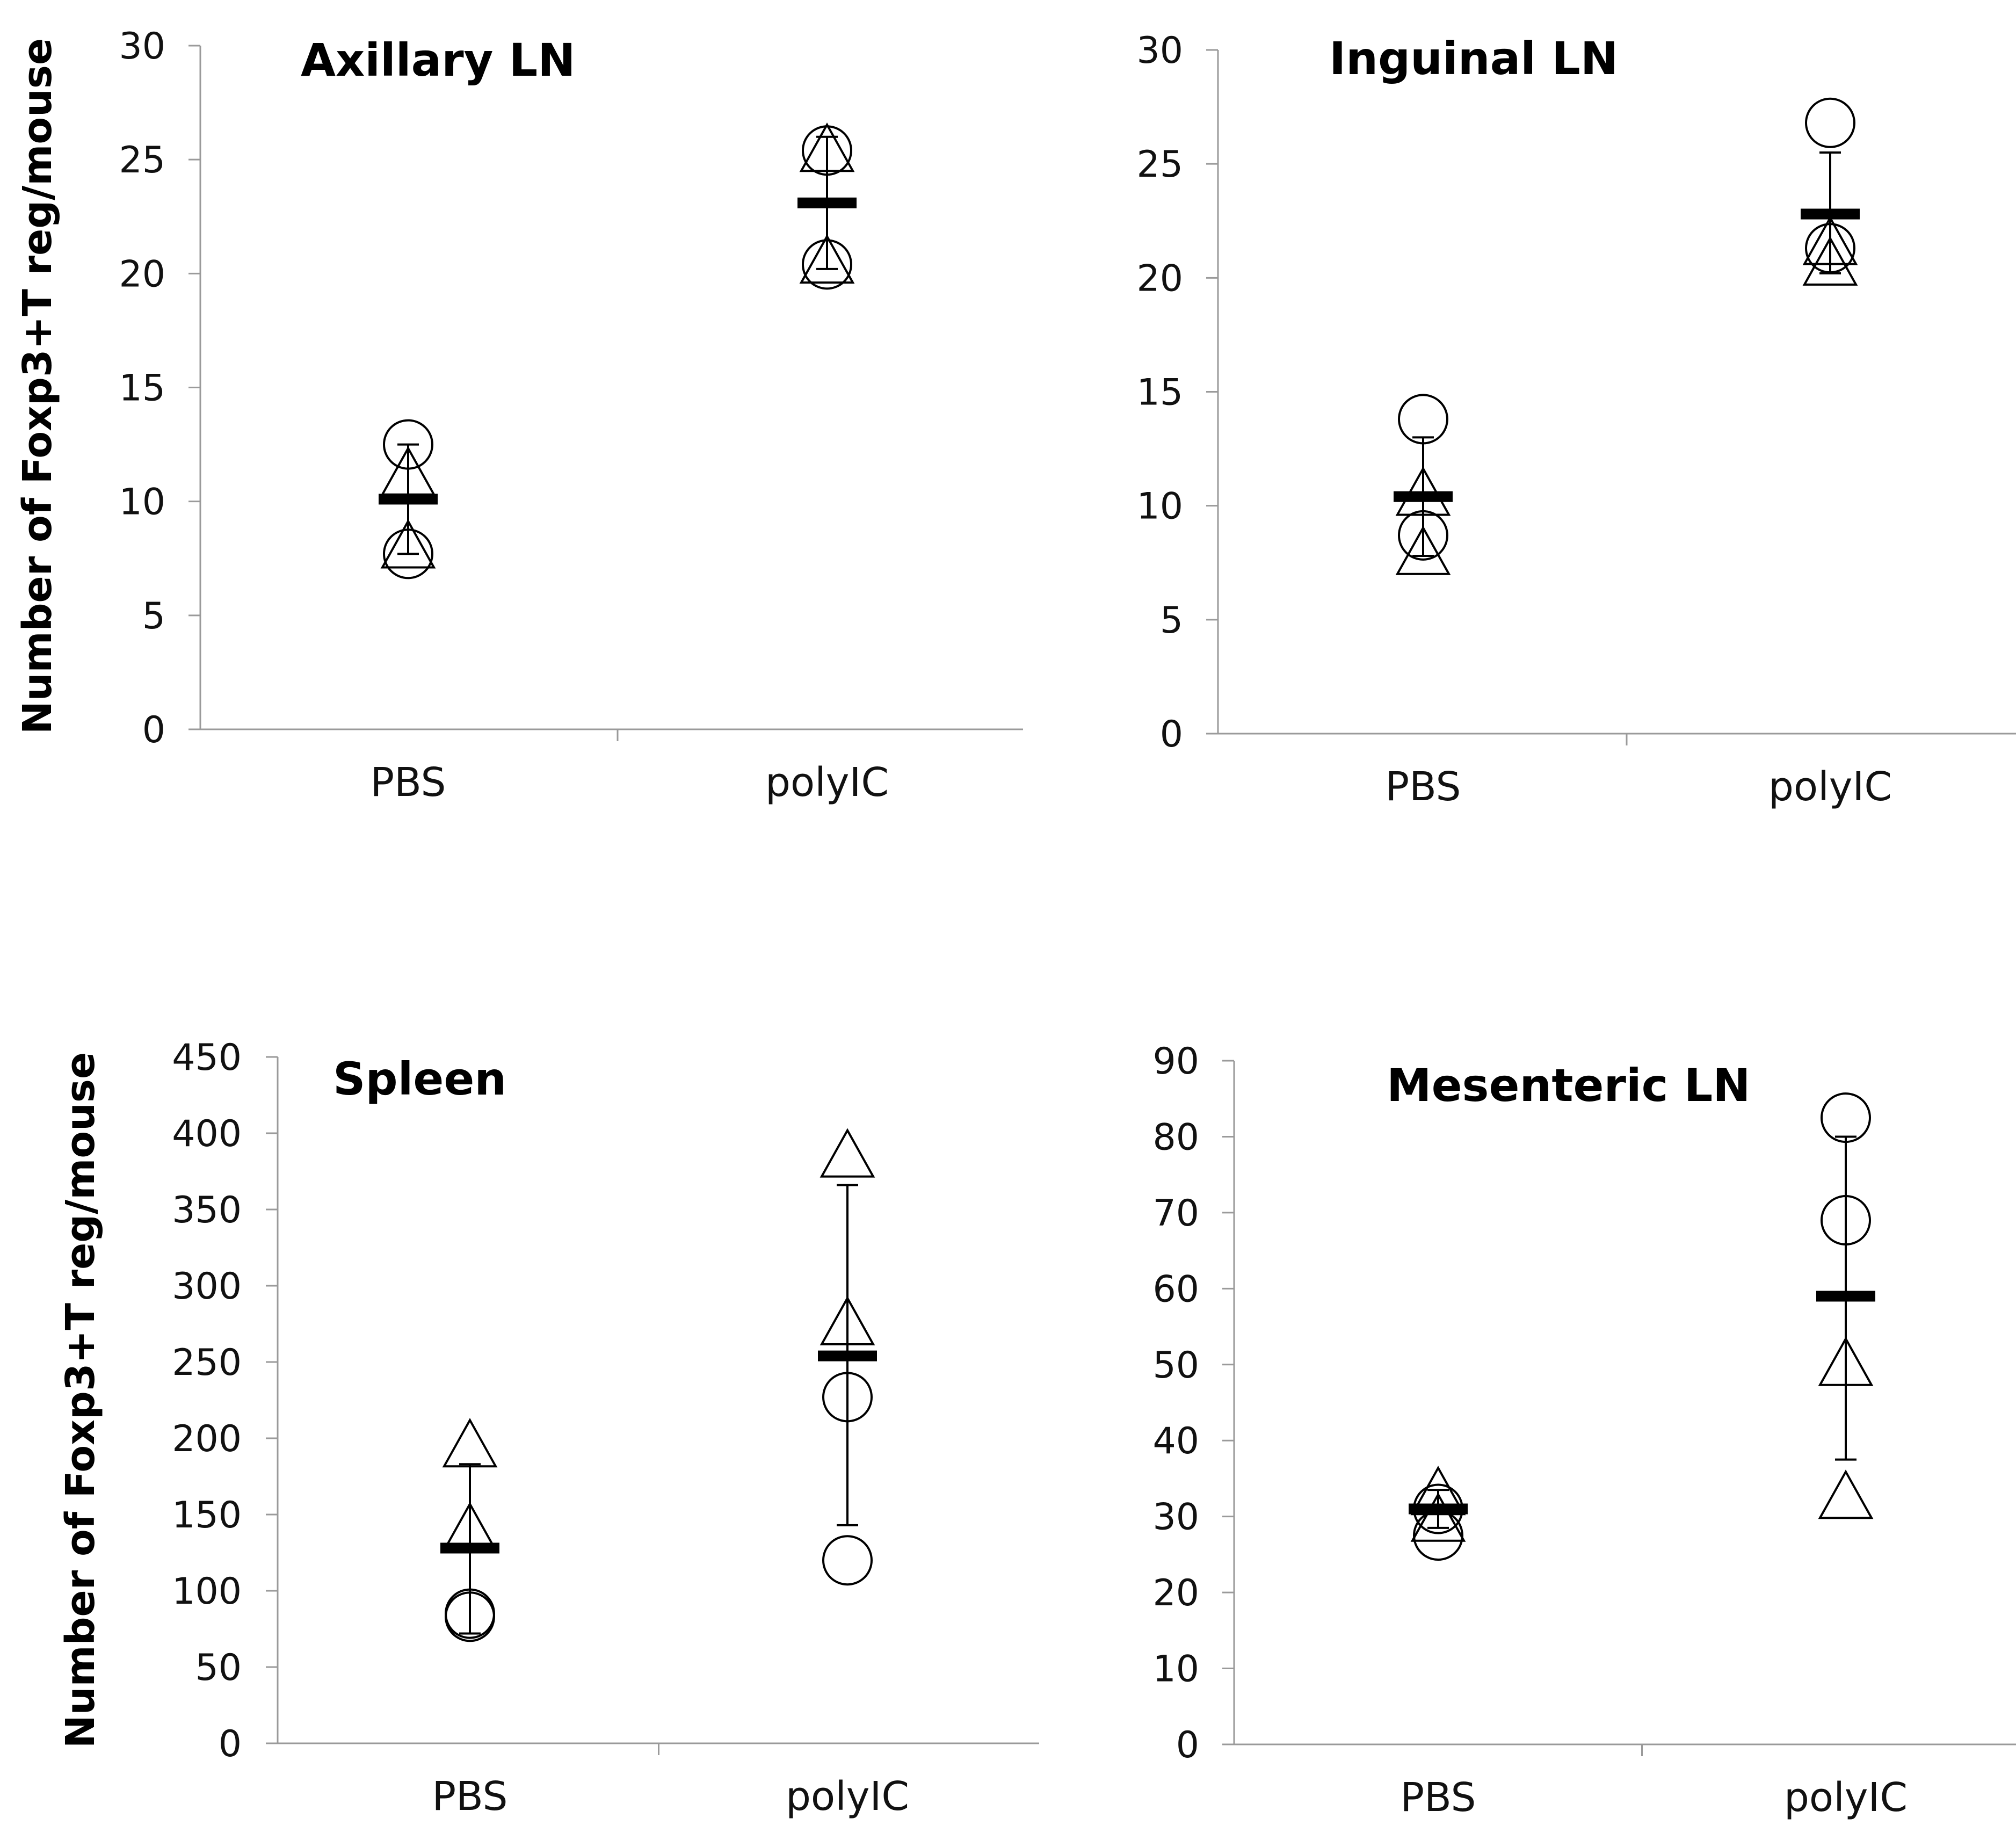  Describe the element at coordinates (419, 1079) in the screenshot. I see `chart-title: Spleen` at that location.